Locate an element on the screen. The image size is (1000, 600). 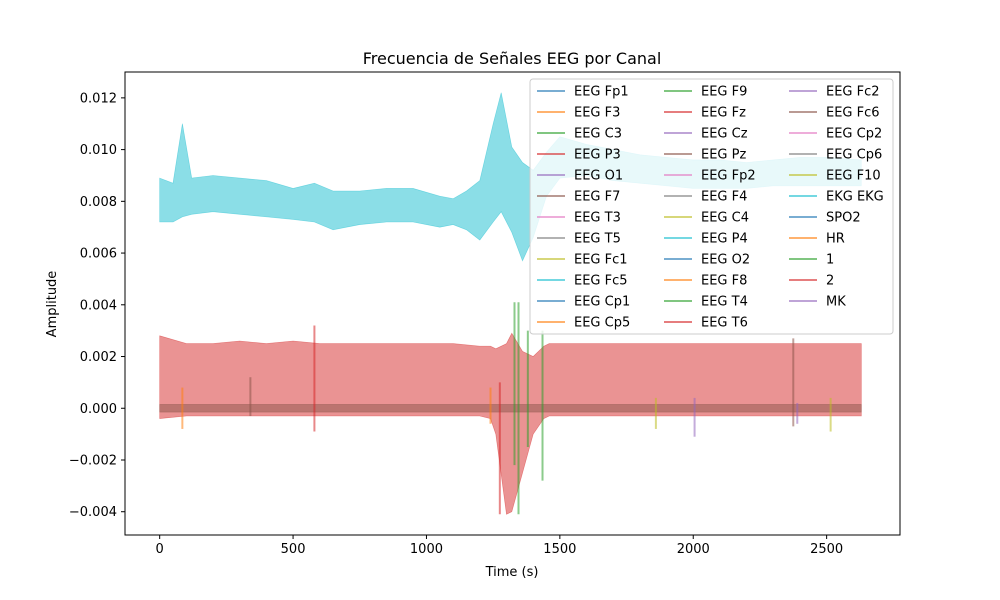
y-axis-label: Amplitude is located at coordinates (52, 304).